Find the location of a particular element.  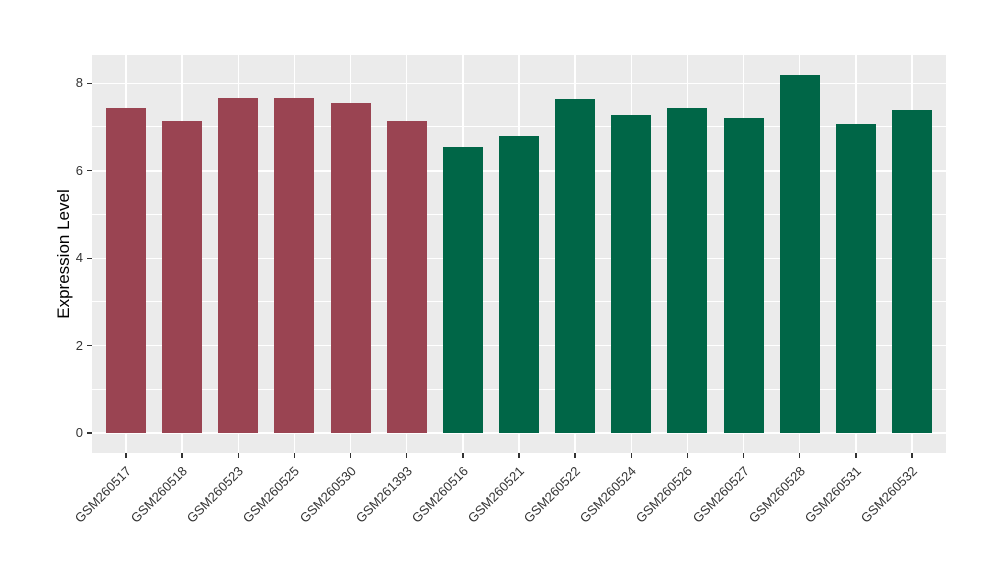

x-tick-label: GSM260516 is located at coordinates (439, 494).